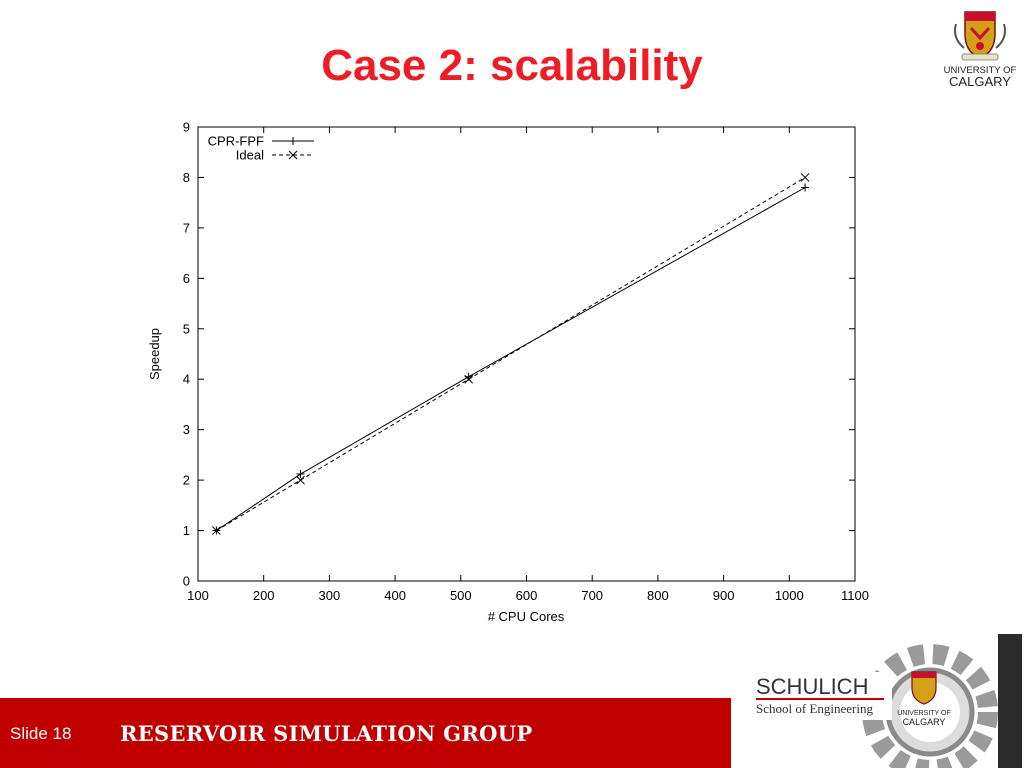  What do you see at coordinates (980, 36) in the screenshot?
I see `coat-of-arms-icon` at bounding box center [980, 36].